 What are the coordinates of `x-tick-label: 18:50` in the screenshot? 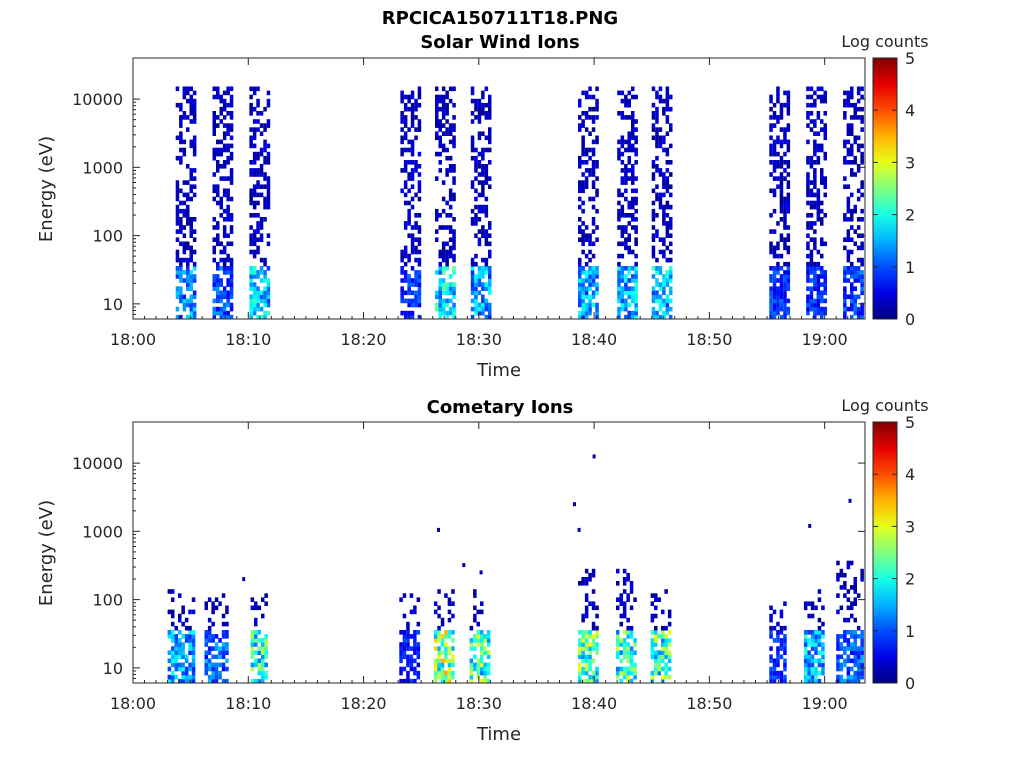 It's located at (709, 339).